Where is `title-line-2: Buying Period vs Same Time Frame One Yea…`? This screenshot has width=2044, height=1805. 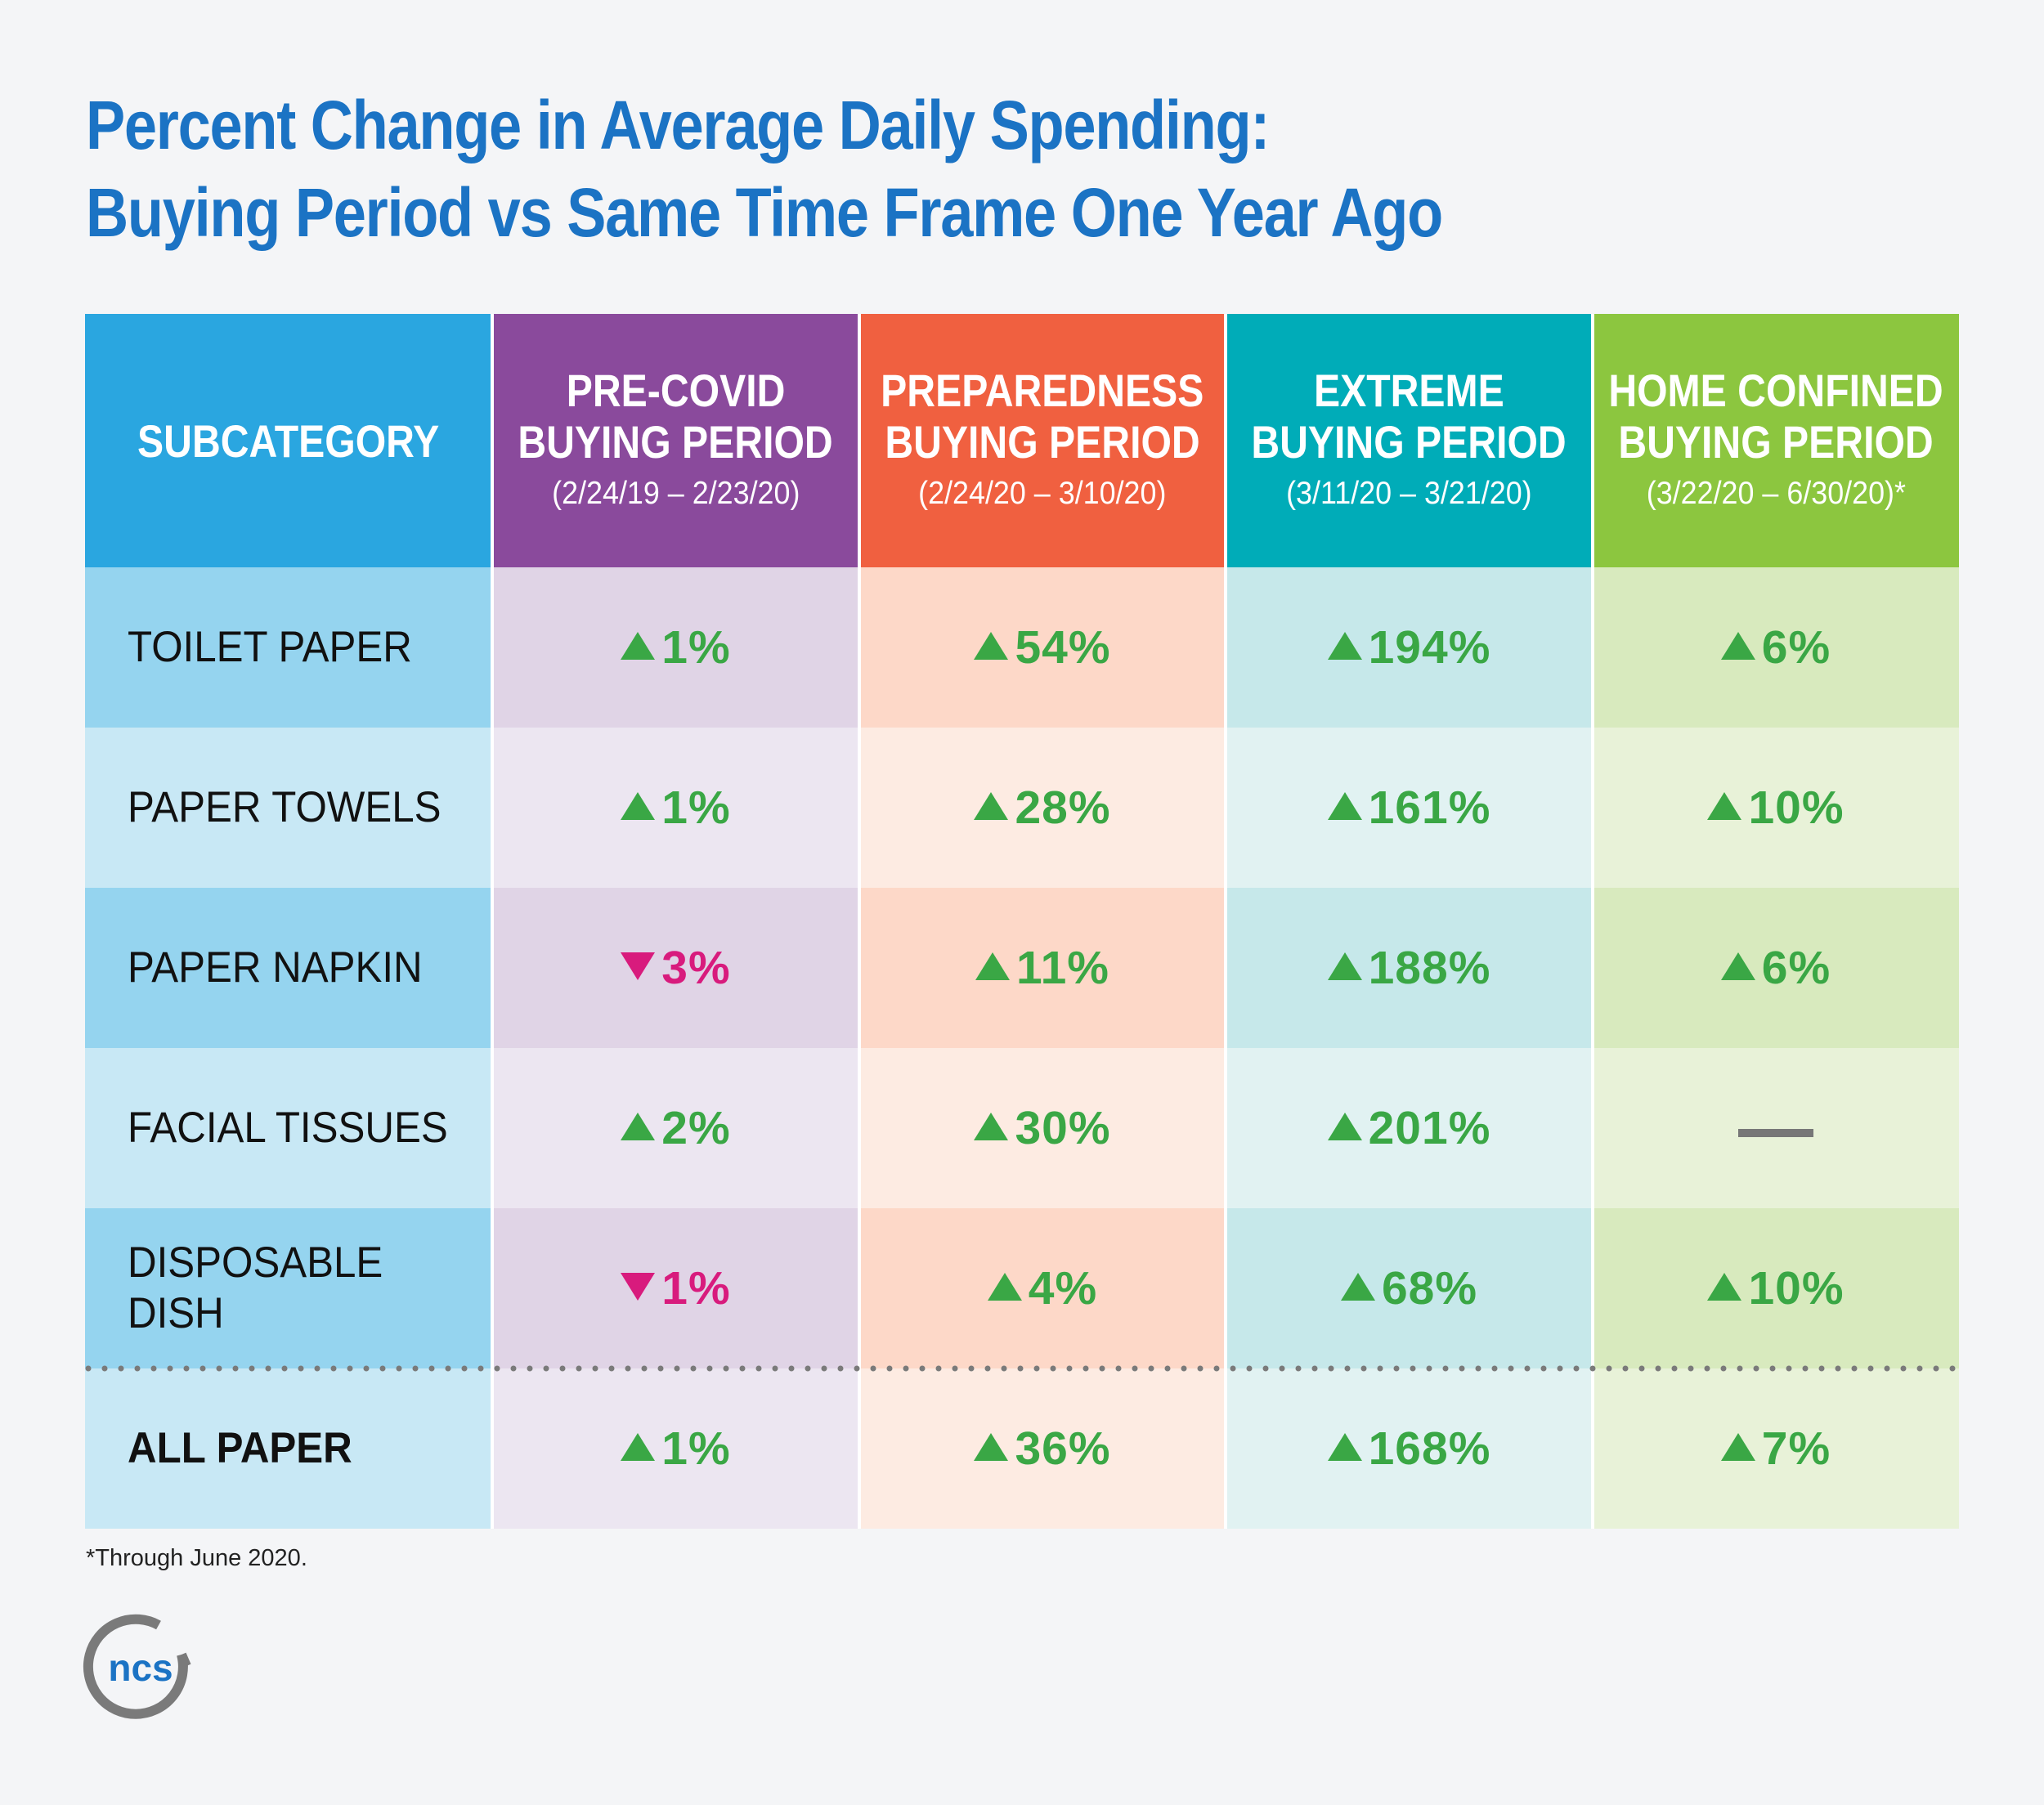
title-line-2: Buying Period vs Same Time Frame One Yea… is located at coordinates (765, 212).